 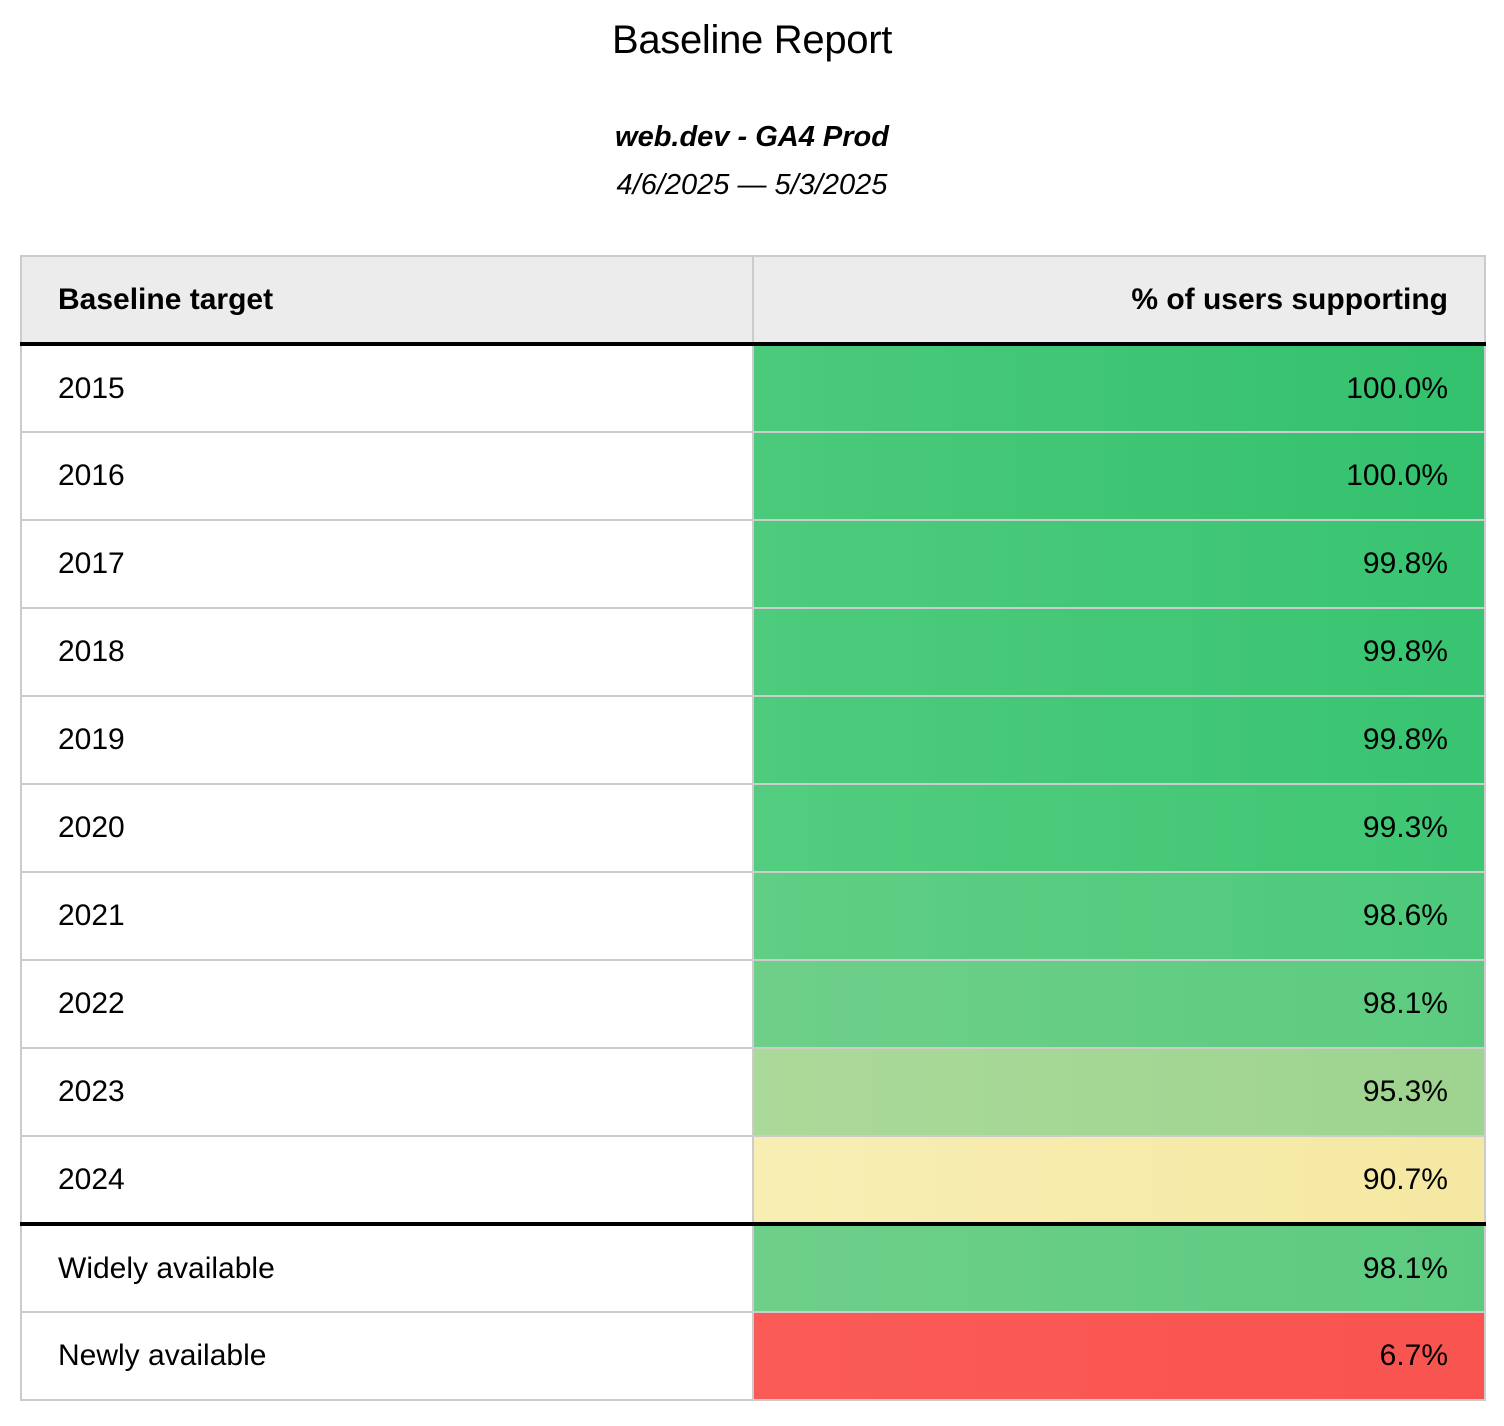 I want to click on target-cell: 2020, so click(x=387, y=828).